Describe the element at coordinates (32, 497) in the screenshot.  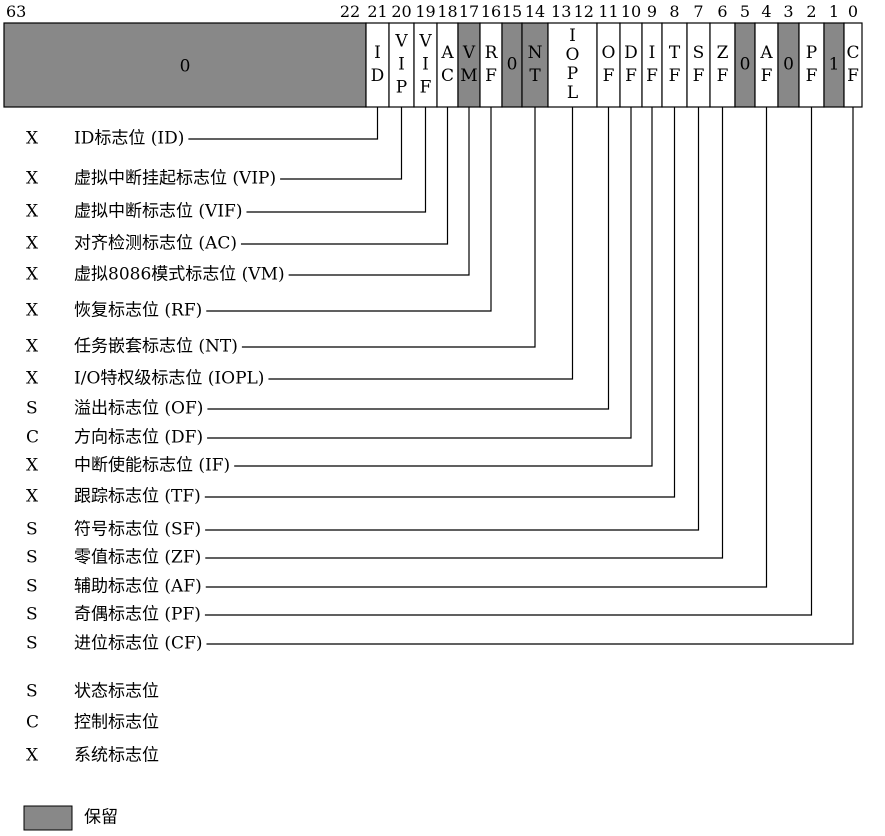
I see `flag-type-tf: X` at that location.